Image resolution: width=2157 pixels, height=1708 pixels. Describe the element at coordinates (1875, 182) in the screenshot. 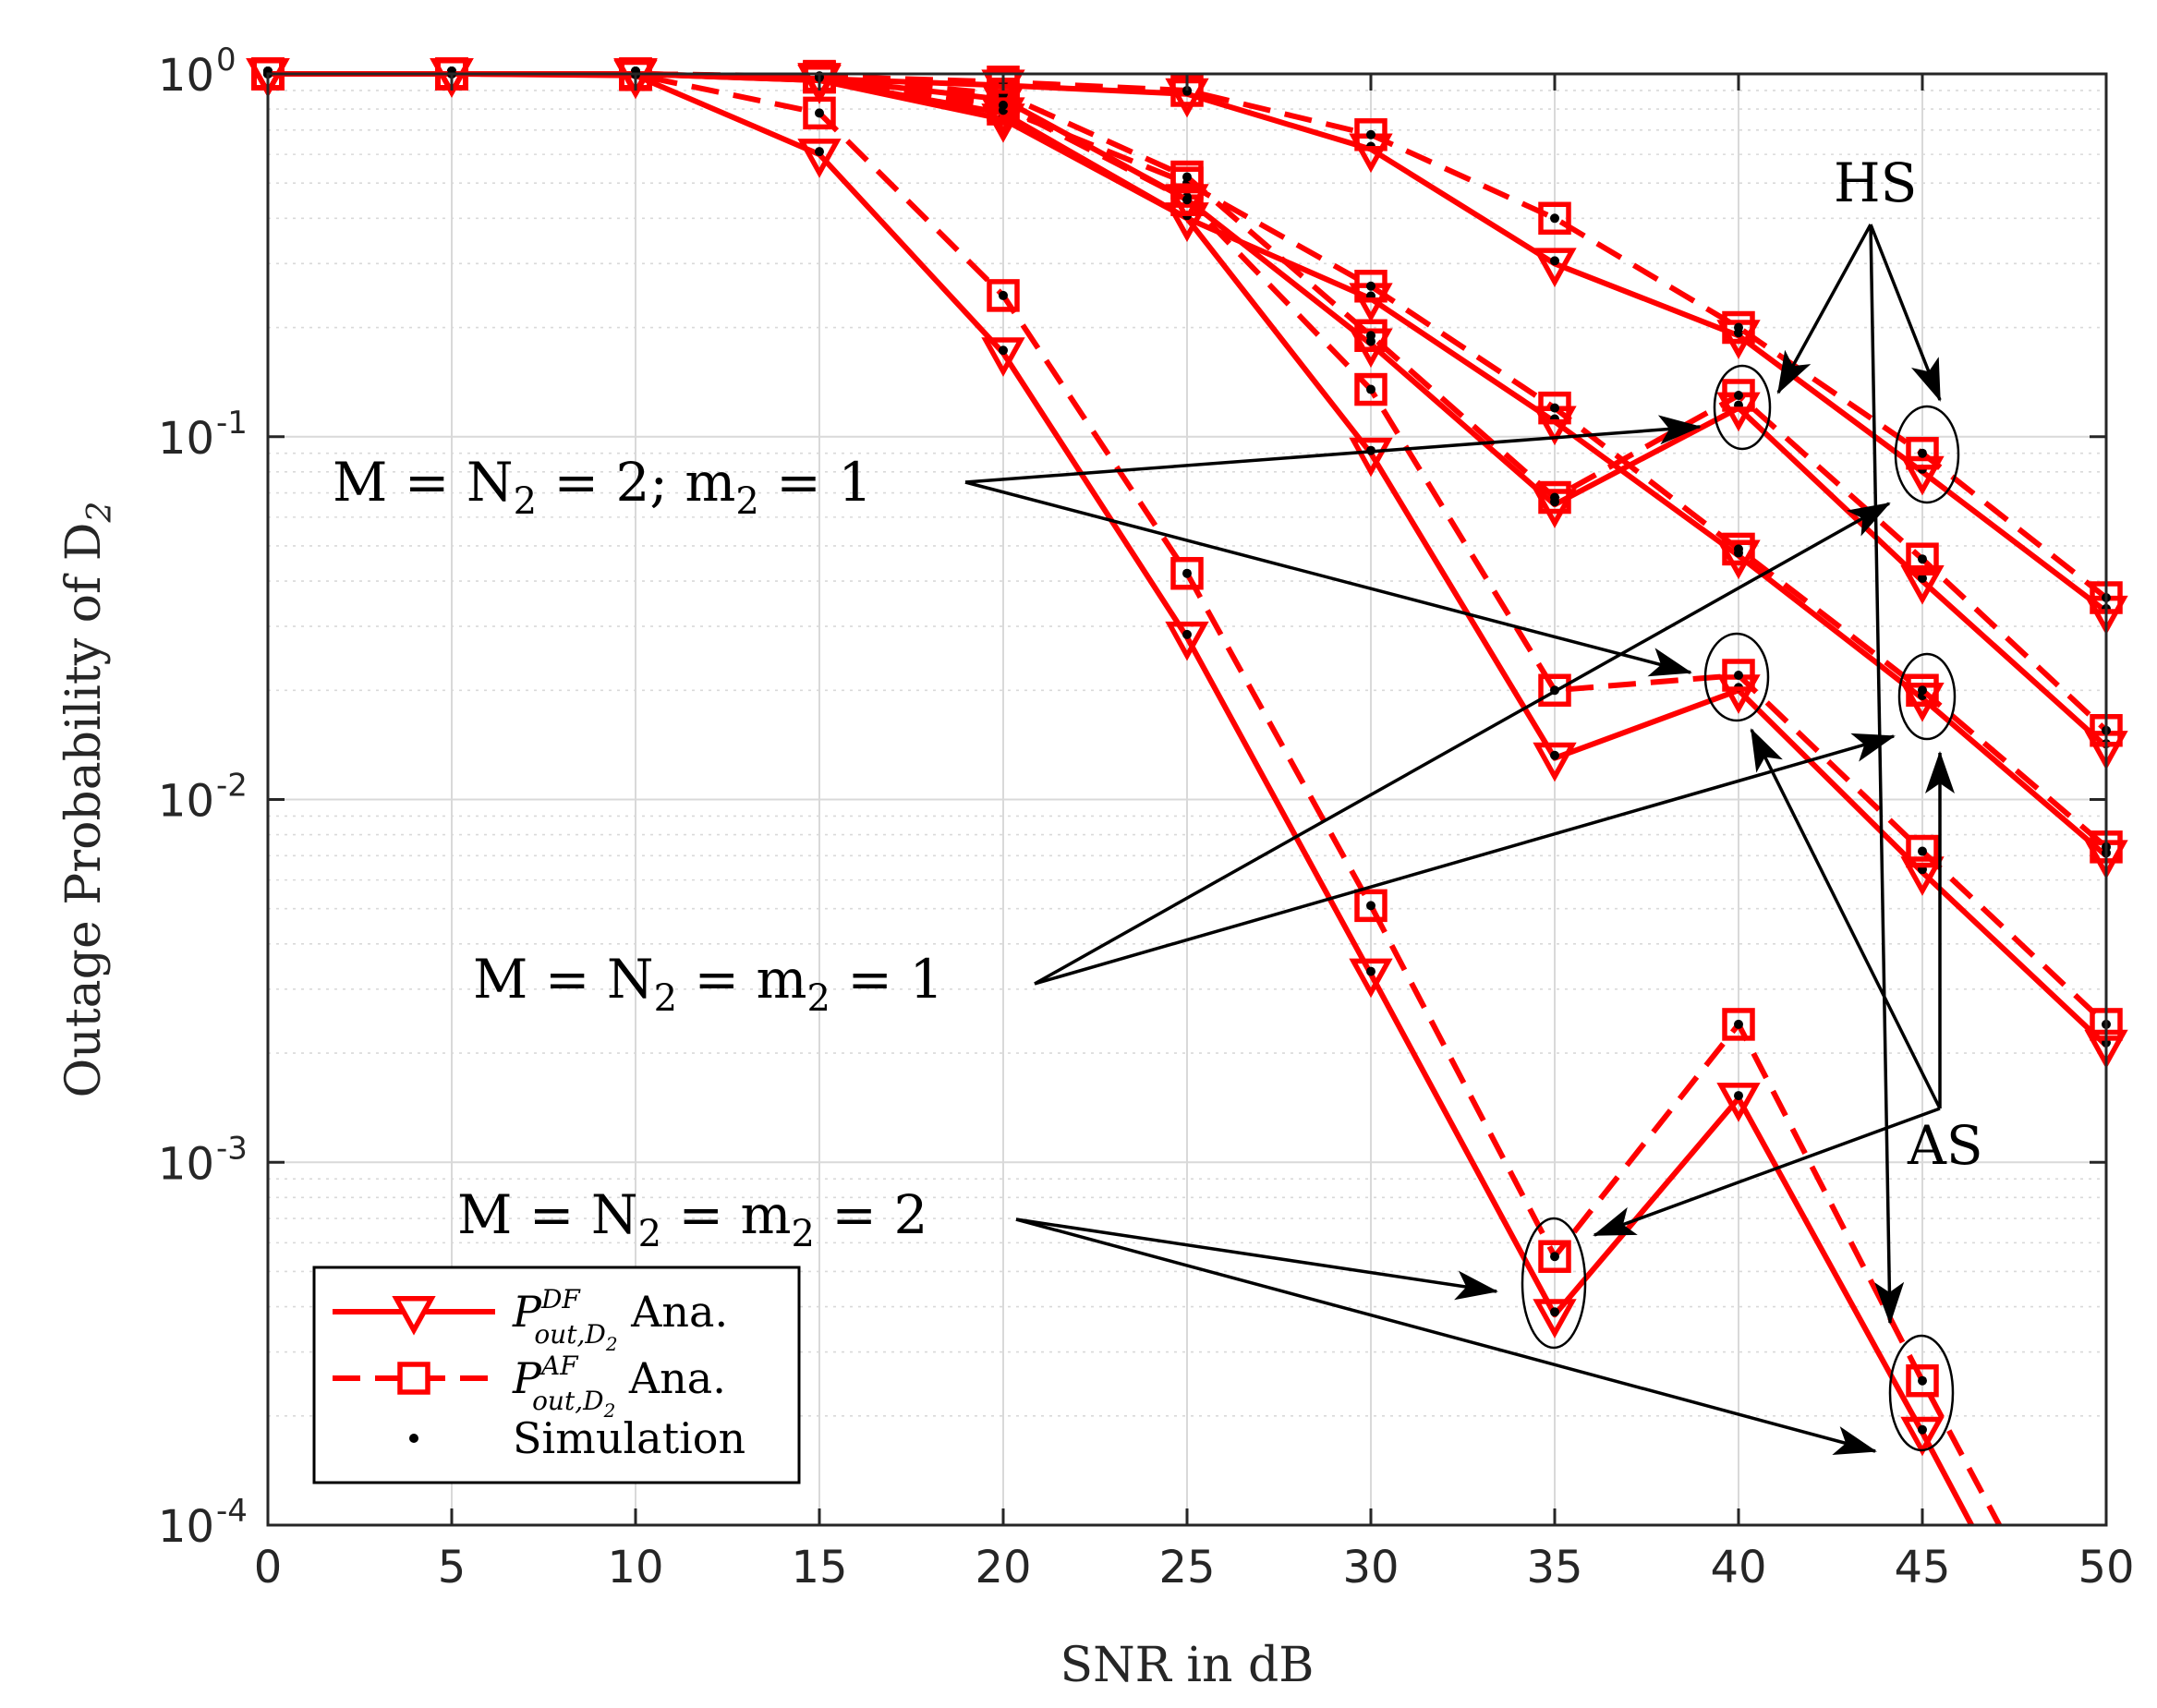

I see `annotation-label-hs: HS` at that location.